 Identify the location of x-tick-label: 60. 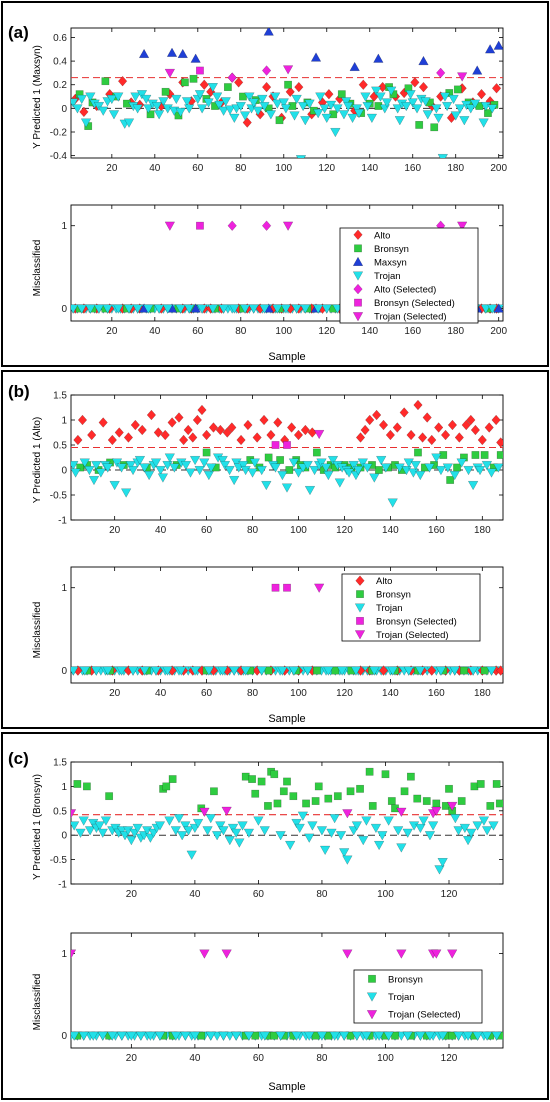
(198, 331).